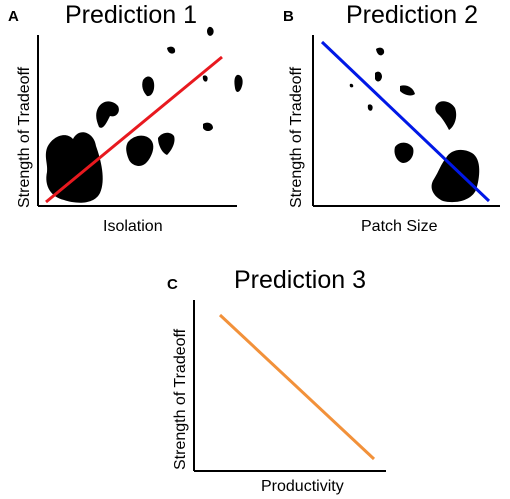 Image resolution: width=510 pixels, height=499 pixels. Describe the element at coordinates (172, 284) in the screenshot. I see `panel-c-letter: C` at that location.